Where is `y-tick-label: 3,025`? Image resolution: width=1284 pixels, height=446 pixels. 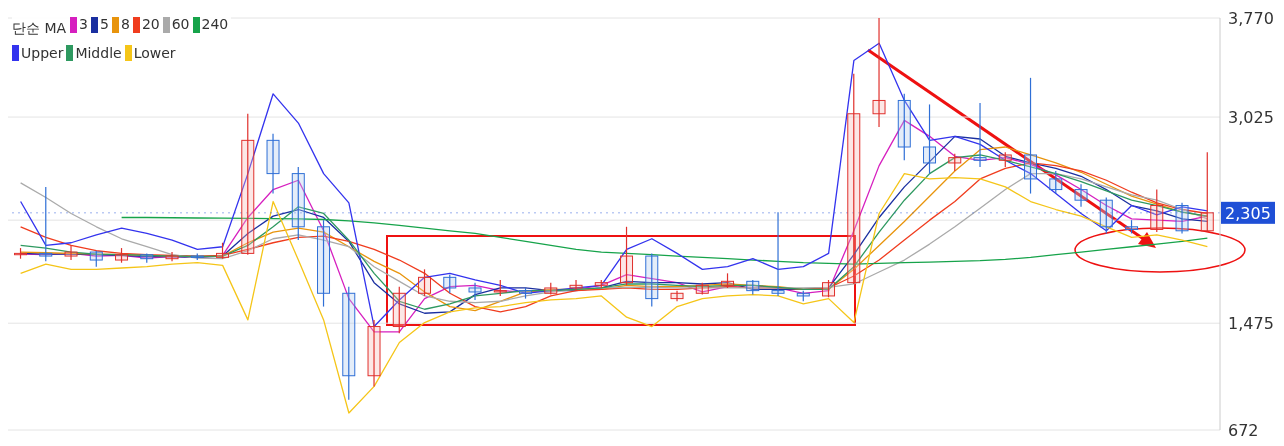 y-tick-label: 3,025 is located at coordinates (1251, 117).